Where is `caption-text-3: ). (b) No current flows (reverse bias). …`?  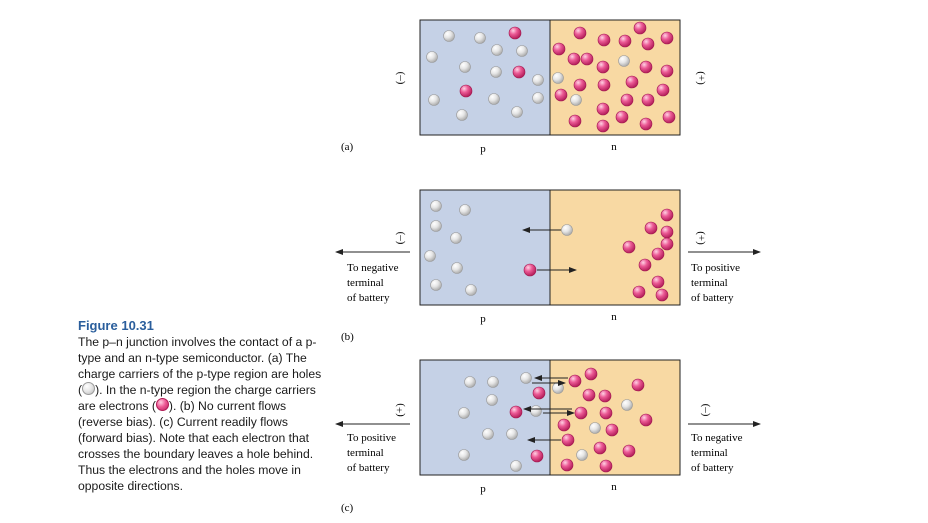
caption-text-3: ). (b) No current flows (reverse bias). … is located at coordinates (196, 446).